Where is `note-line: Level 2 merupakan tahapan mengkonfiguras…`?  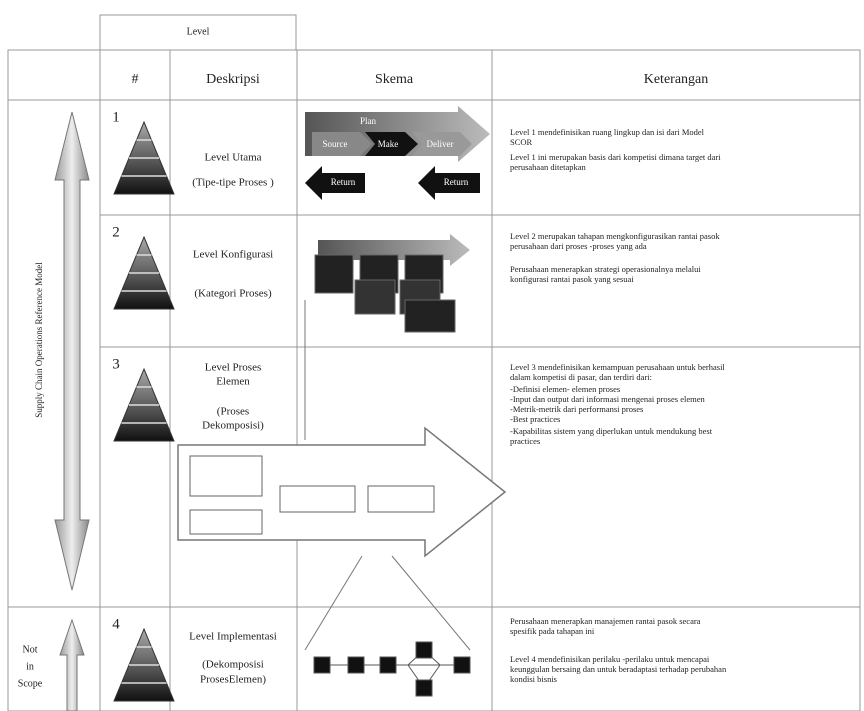 note-line: Level 2 merupakan tahapan mengkonfiguras… is located at coordinates (615, 236).